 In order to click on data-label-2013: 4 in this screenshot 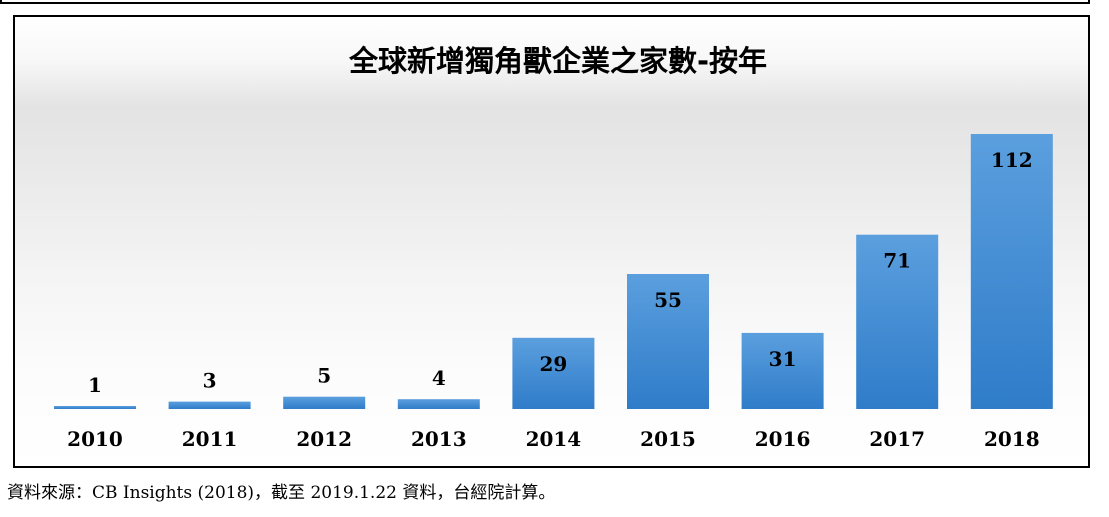, I will do `click(439, 378)`.